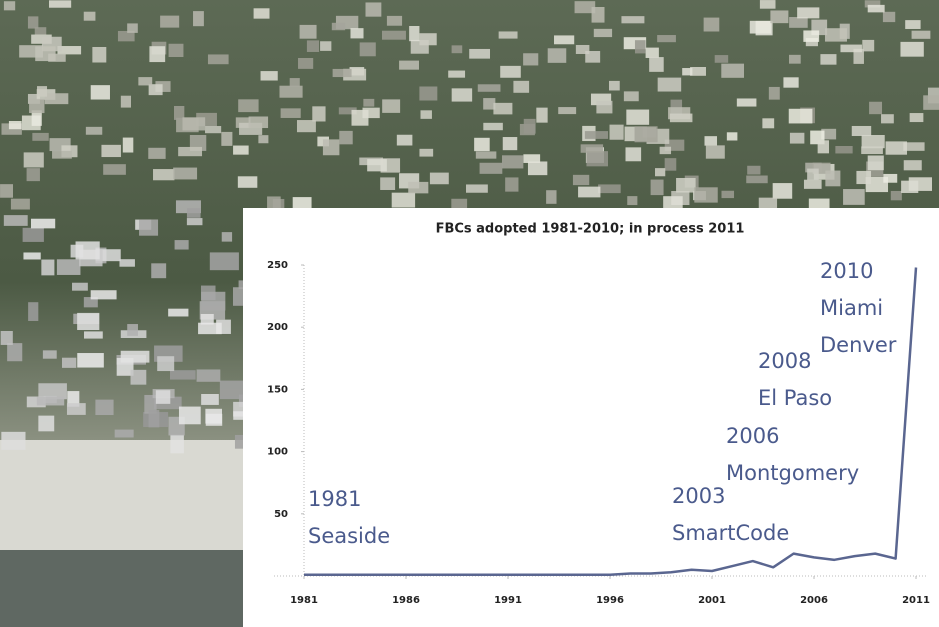 Image resolution: width=939 pixels, height=627 pixels. What do you see at coordinates (277, 452) in the screenshot?
I see `y-tick-label: 100` at bounding box center [277, 452].